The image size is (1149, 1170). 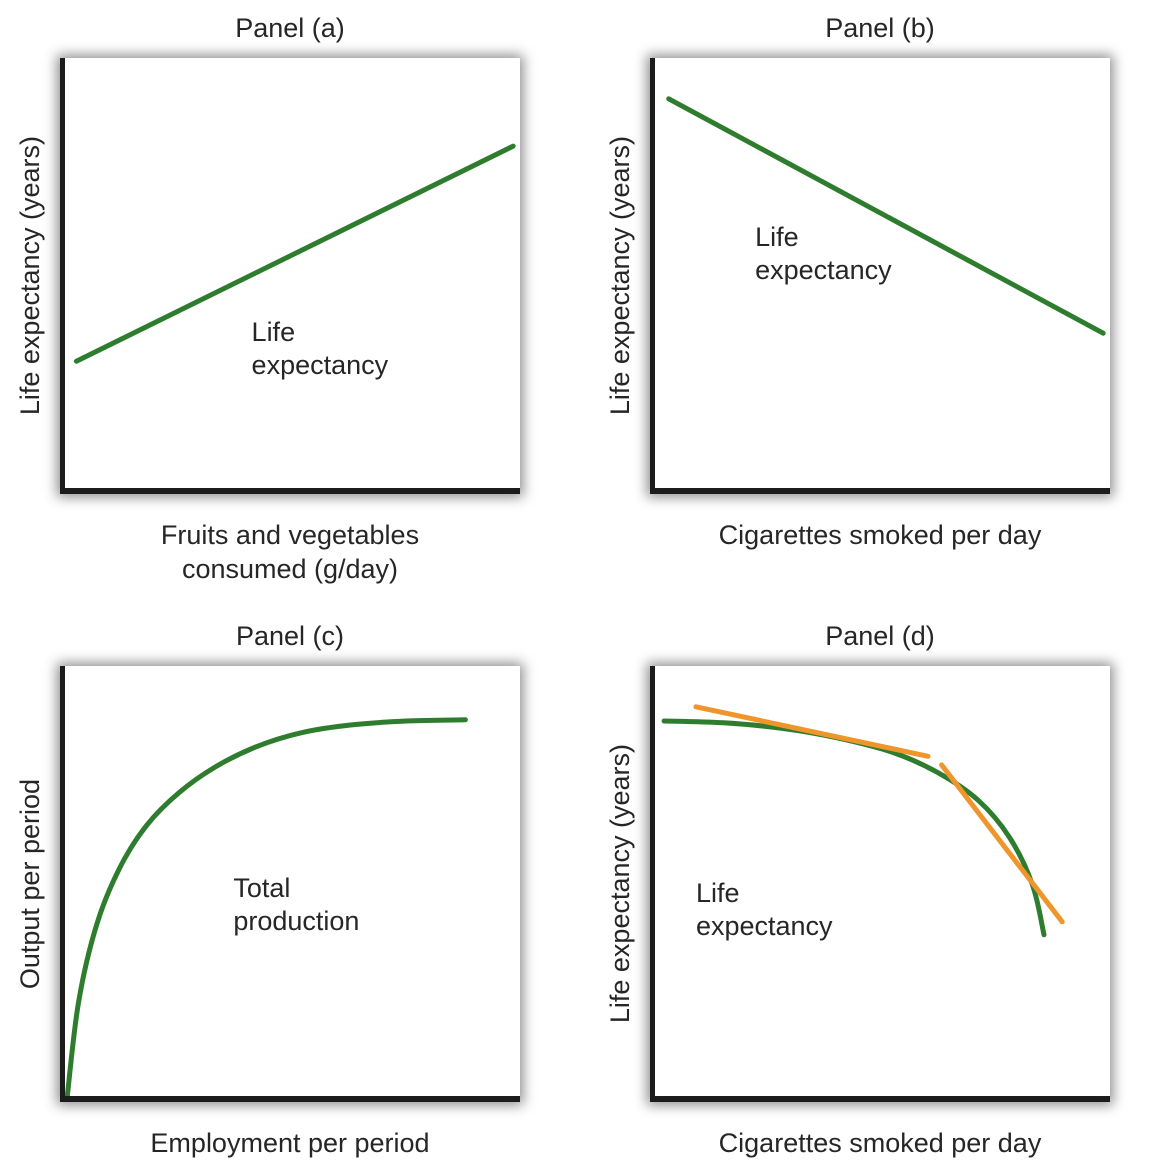 I want to click on panel-c-y-gutter: Output per period, so click(x=30, y=884).